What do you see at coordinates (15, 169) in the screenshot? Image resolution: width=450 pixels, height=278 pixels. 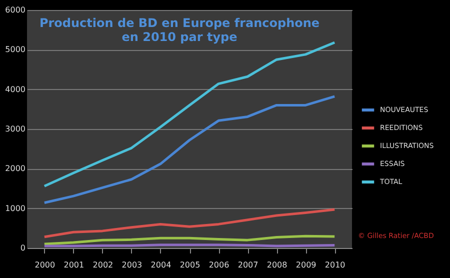 I see `y-tick-label: 2000` at bounding box center [15, 169].